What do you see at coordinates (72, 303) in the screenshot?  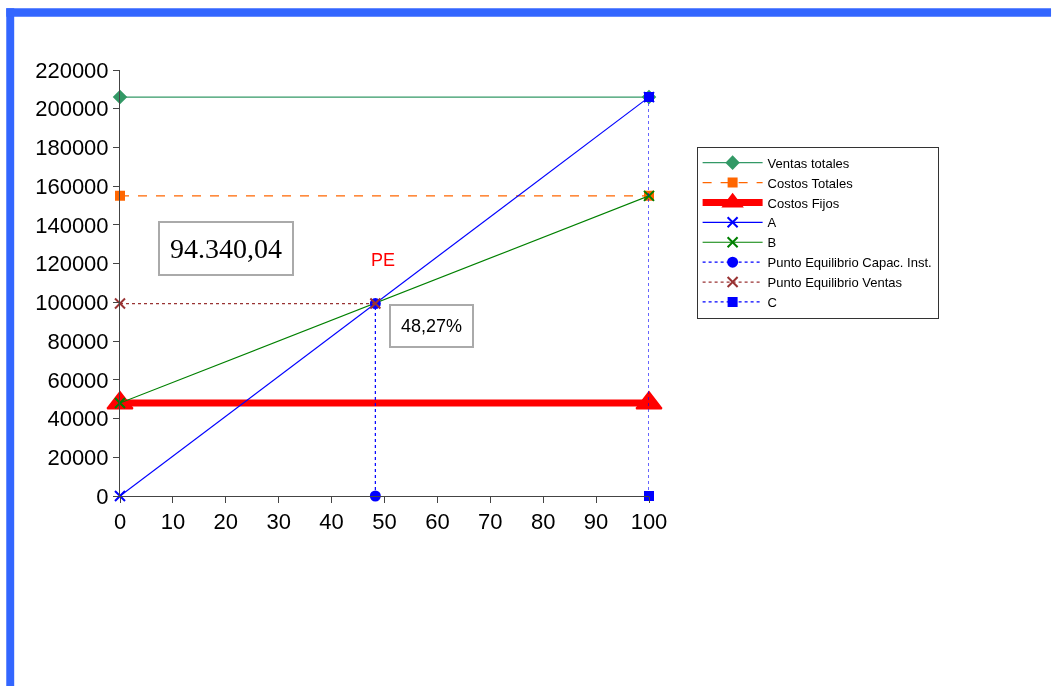 I see `y-tick-label: 100000` at bounding box center [72, 303].